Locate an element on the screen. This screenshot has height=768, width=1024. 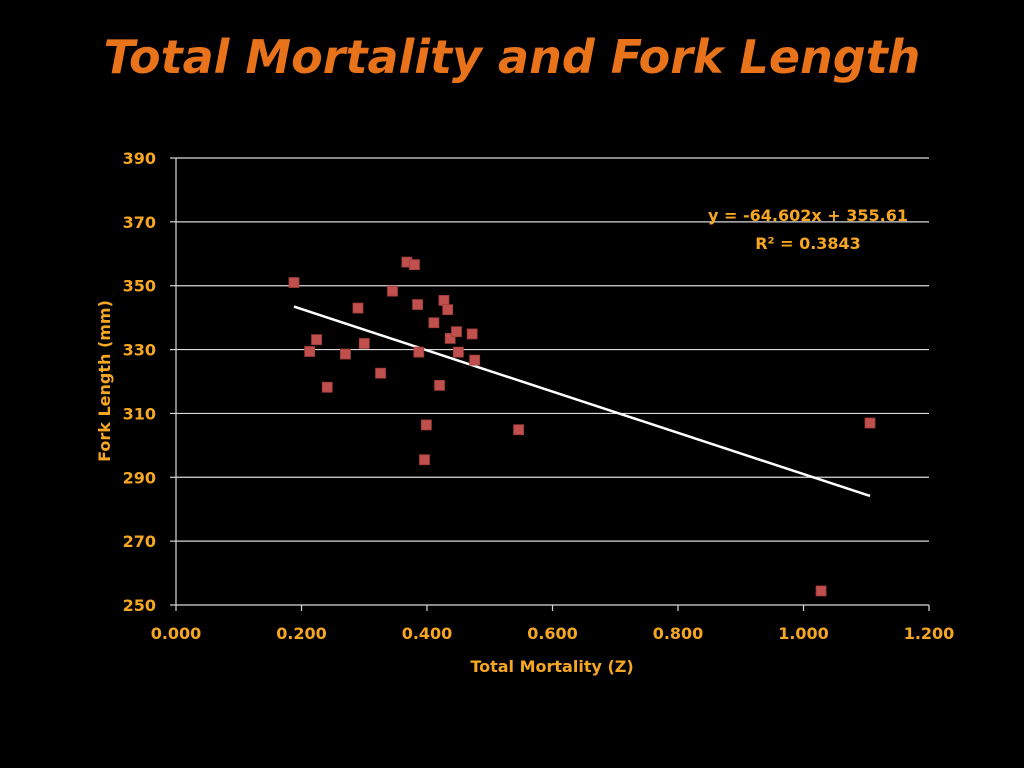
trendline is located at coordinates (582, 401).